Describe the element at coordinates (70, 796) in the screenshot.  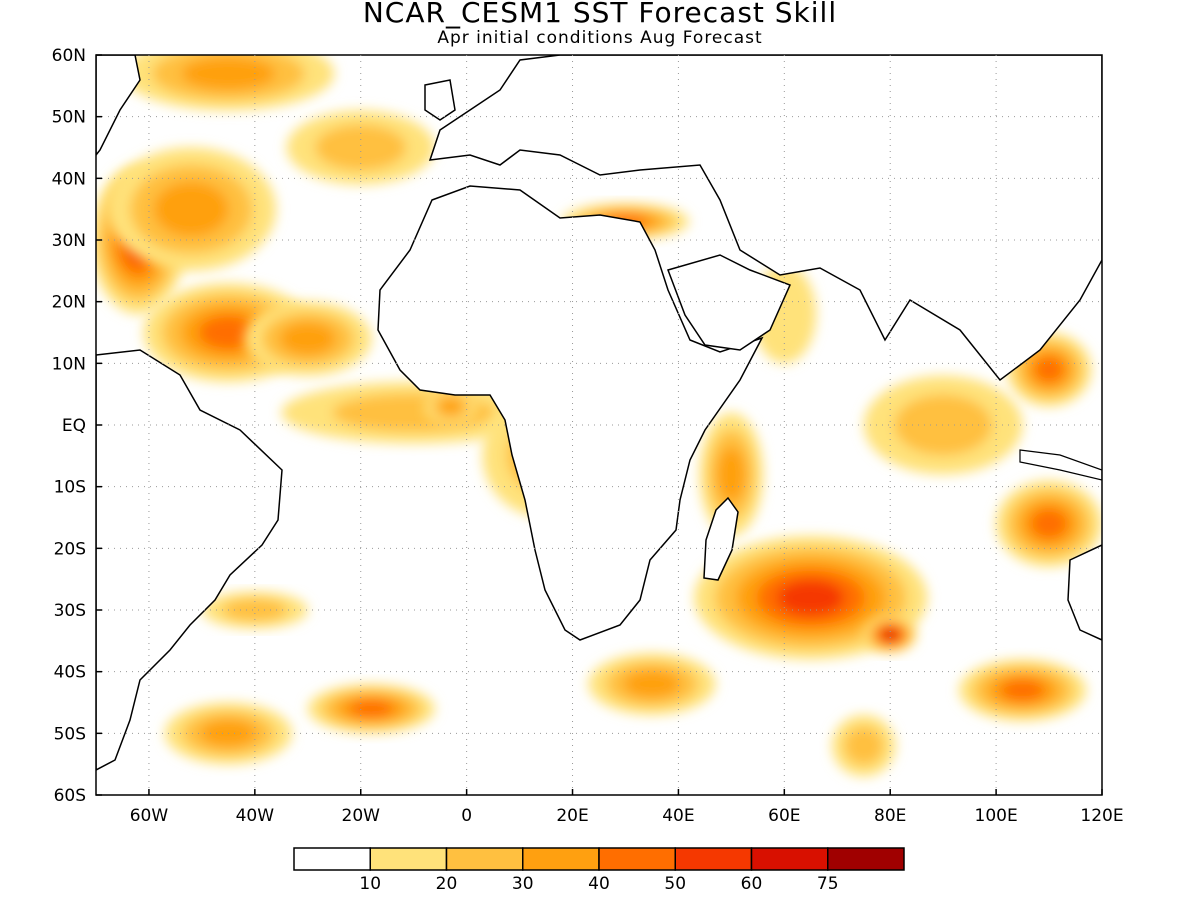
I see `latitude-label: 60S` at that location.